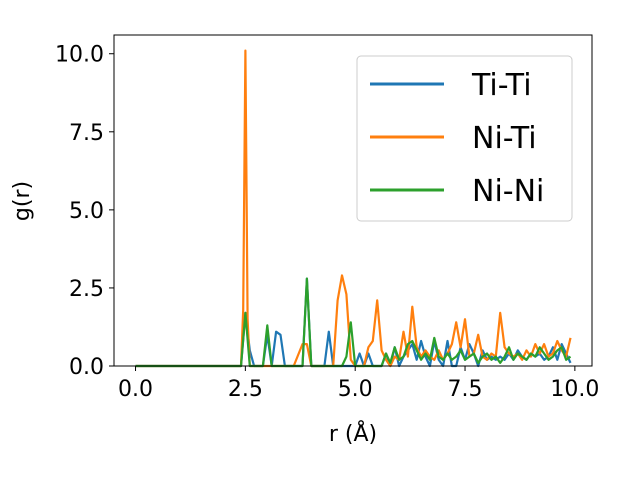 This screenshot has width=640, height=480. I want to click on y-tick-label: 2.5, so click(86, 289).